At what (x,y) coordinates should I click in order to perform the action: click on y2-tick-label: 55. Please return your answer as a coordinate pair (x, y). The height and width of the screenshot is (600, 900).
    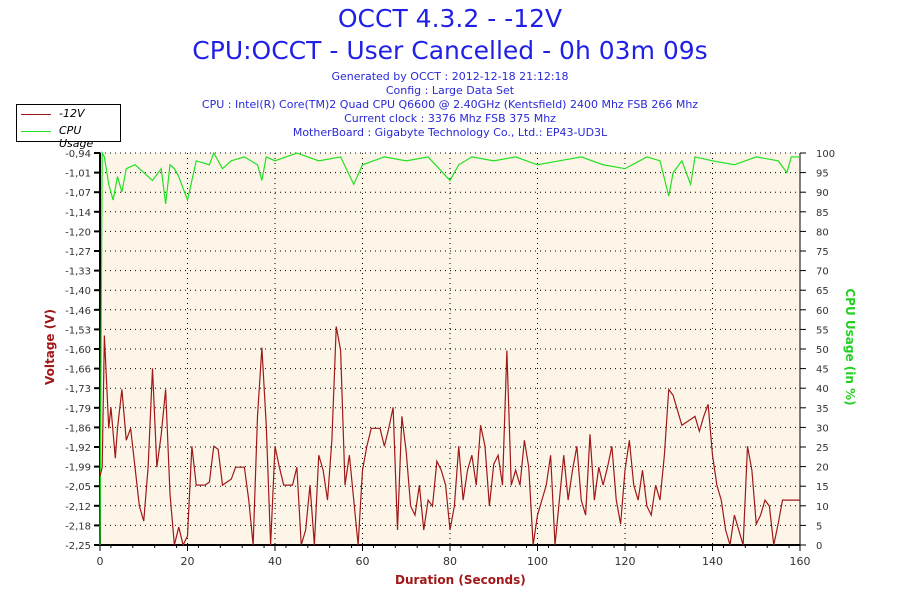
    Looking at the image, I should click on (822, 330).